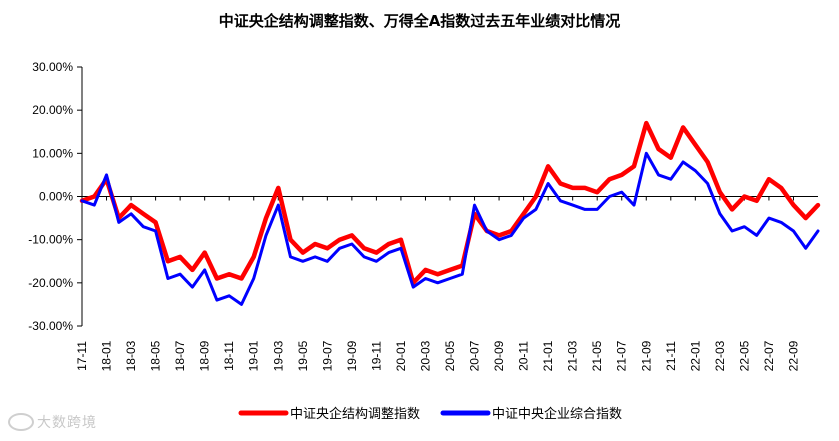 This screenshot has height=441, width=839. Describe the element at coordinates (671, 356) in the screenshot. I see `x-tick-label: 21-11` at that location.